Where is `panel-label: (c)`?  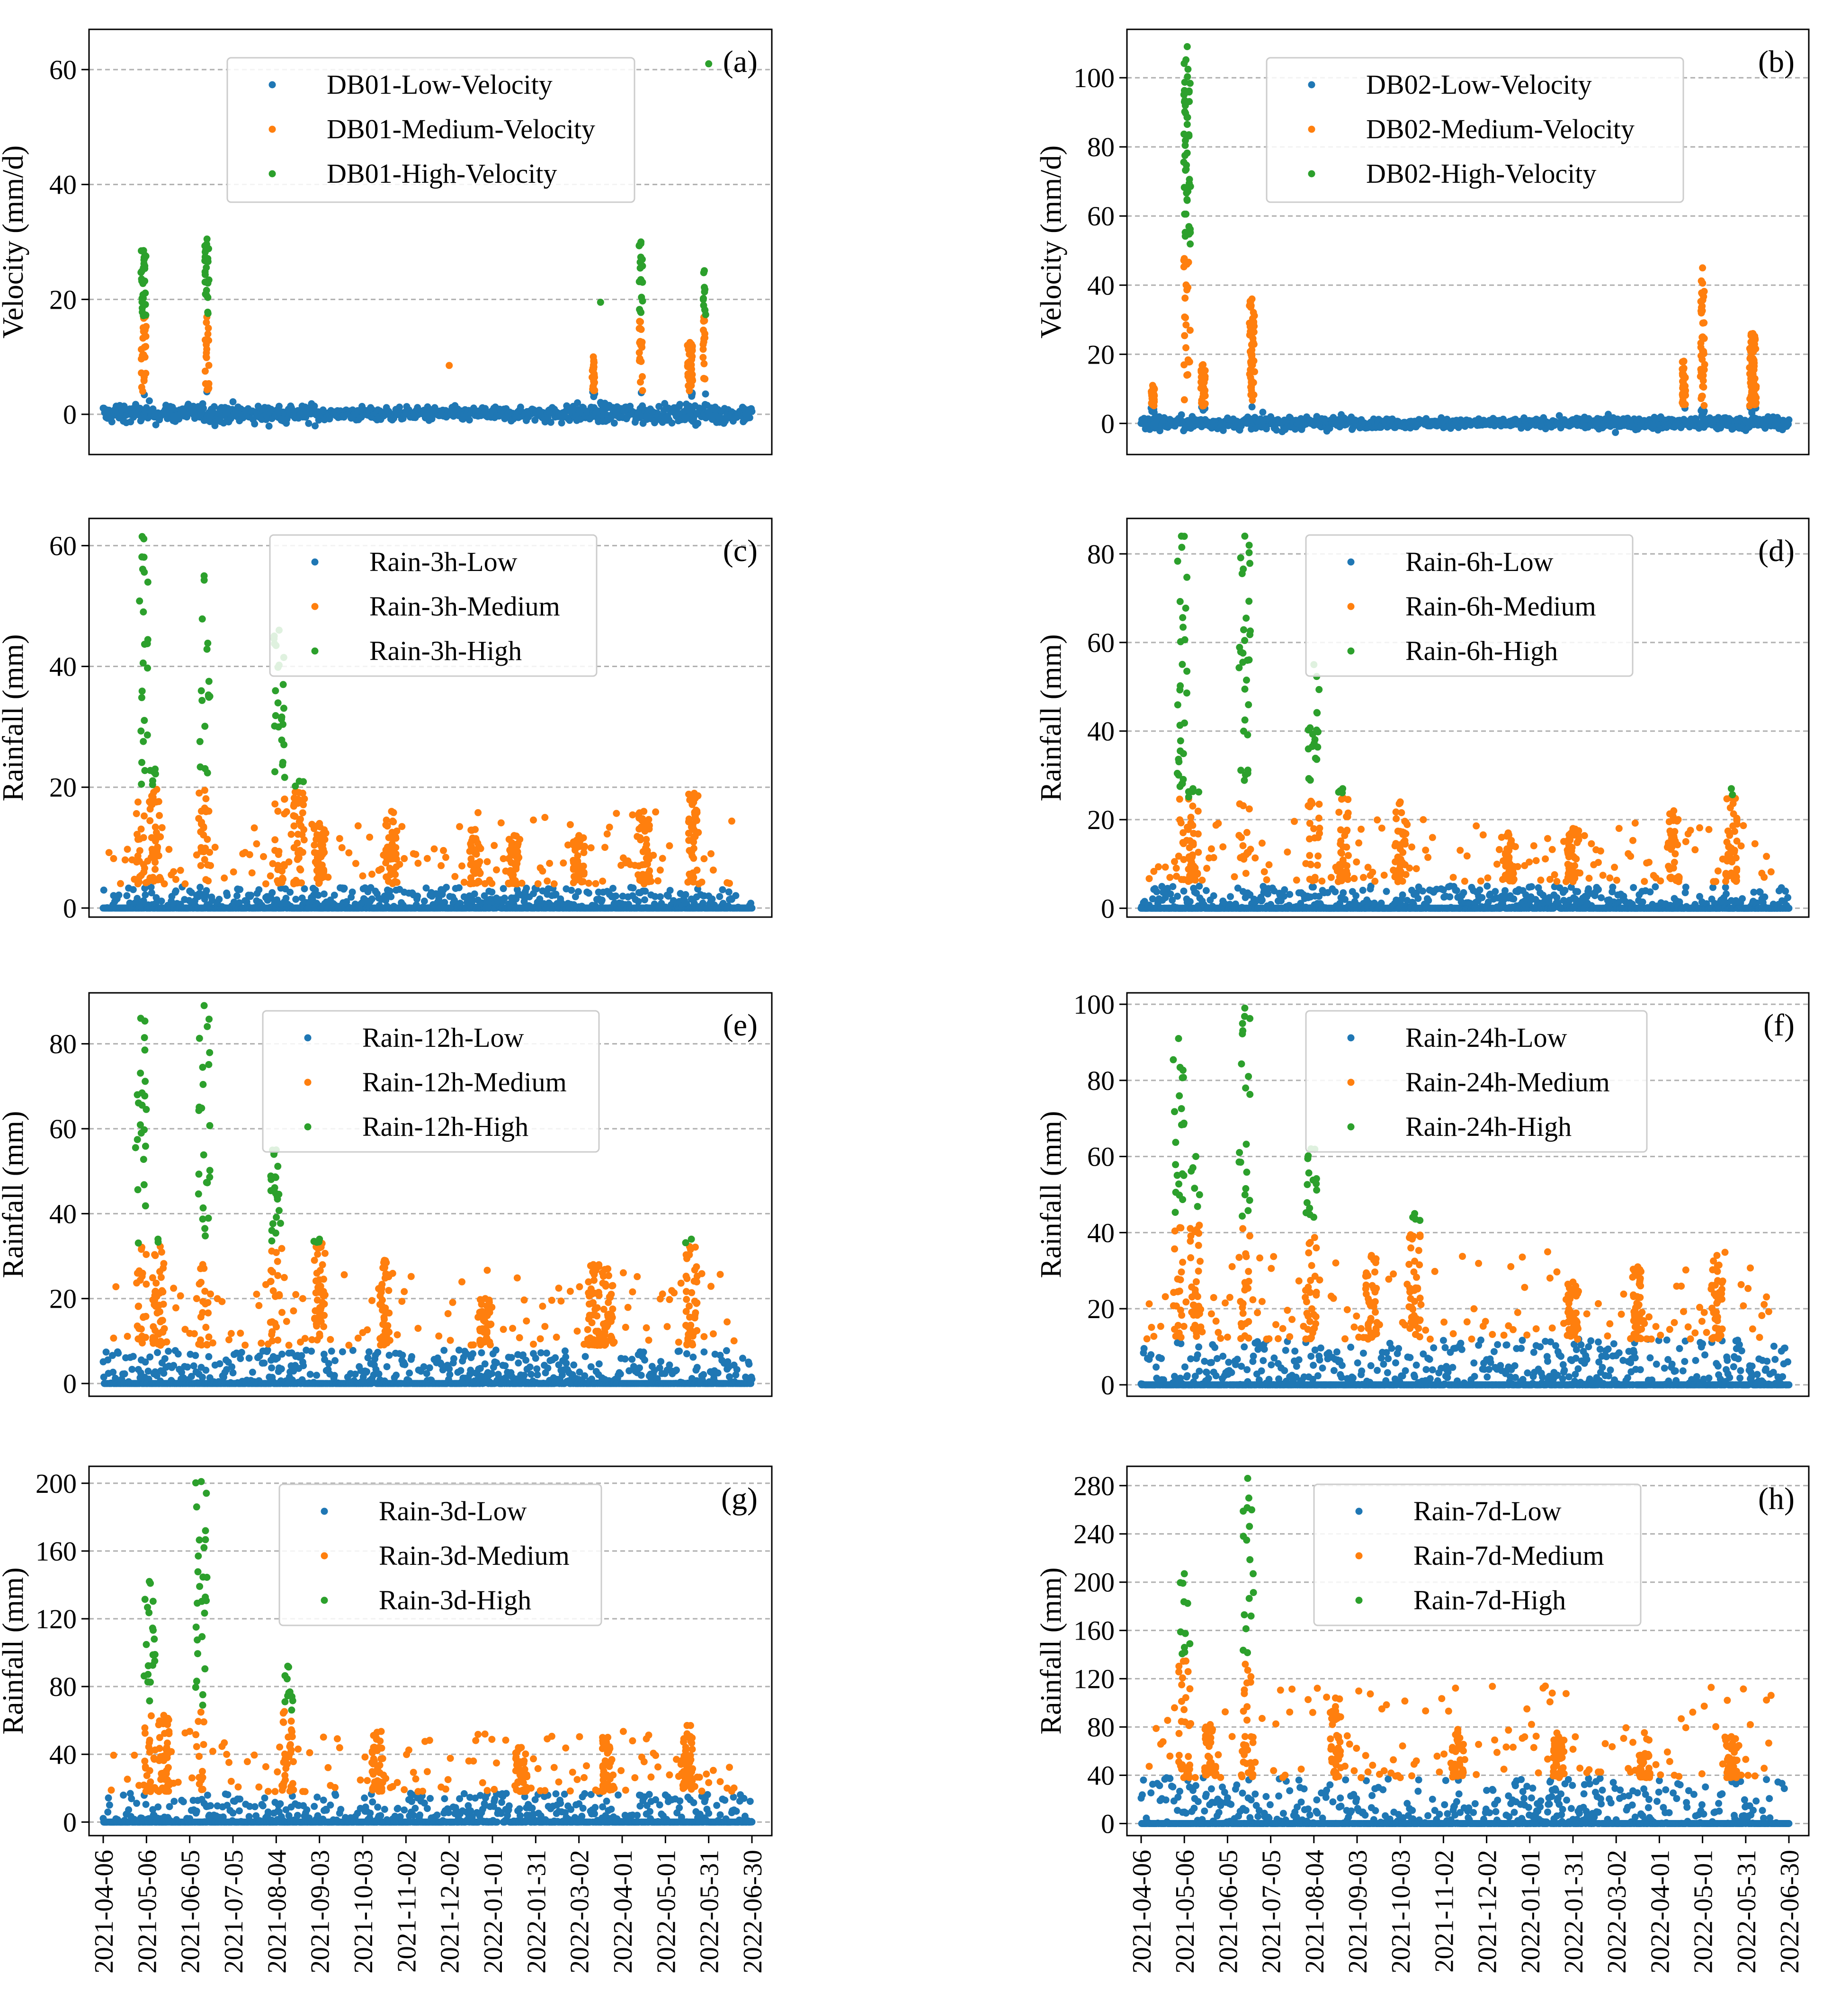
panel-label: (c) is located at coordinates (740, 551).